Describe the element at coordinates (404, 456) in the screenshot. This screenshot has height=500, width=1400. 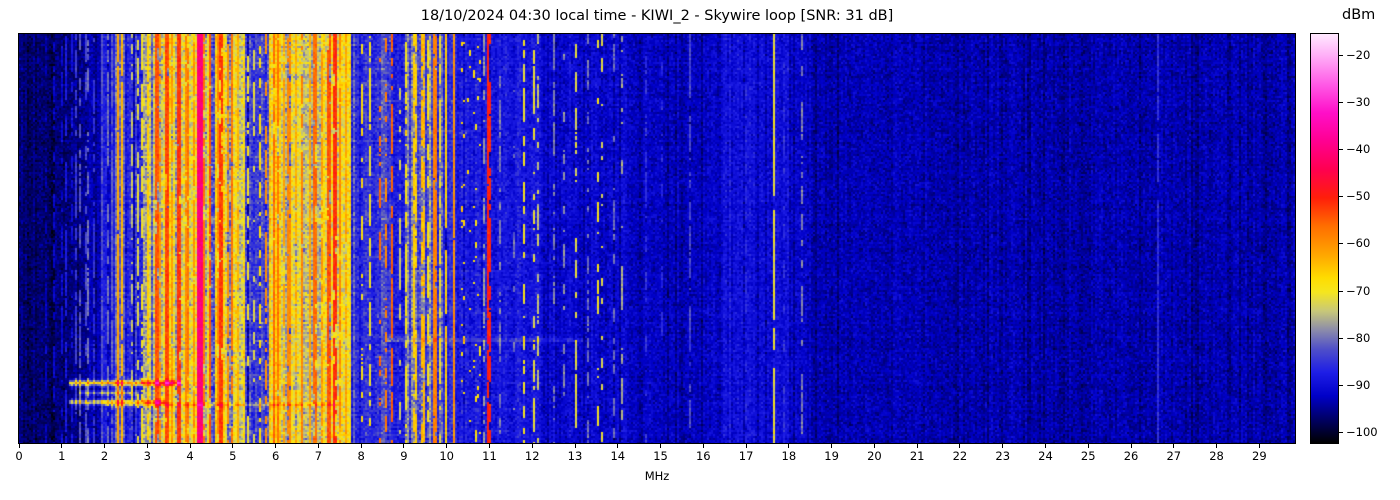
I see `x-axis-tick-label: 9` at that location.